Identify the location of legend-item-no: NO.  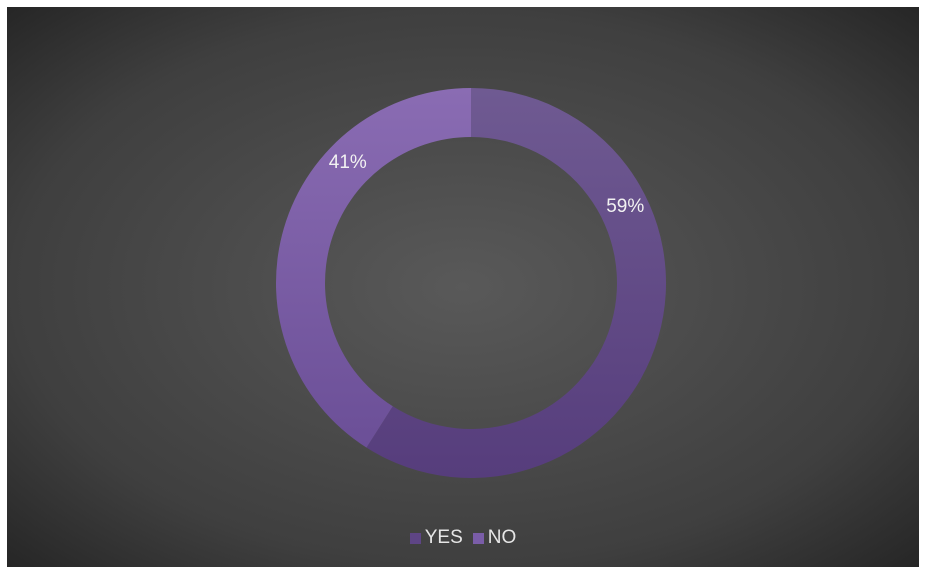
(494, 538).